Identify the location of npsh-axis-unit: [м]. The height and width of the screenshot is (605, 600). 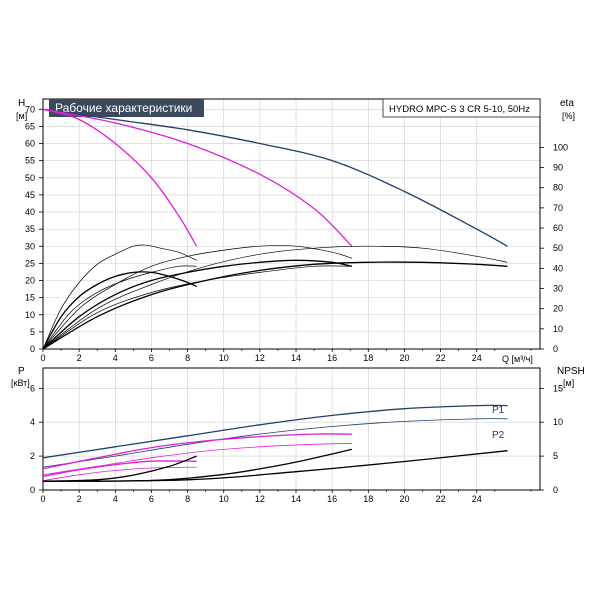
(568, 383).